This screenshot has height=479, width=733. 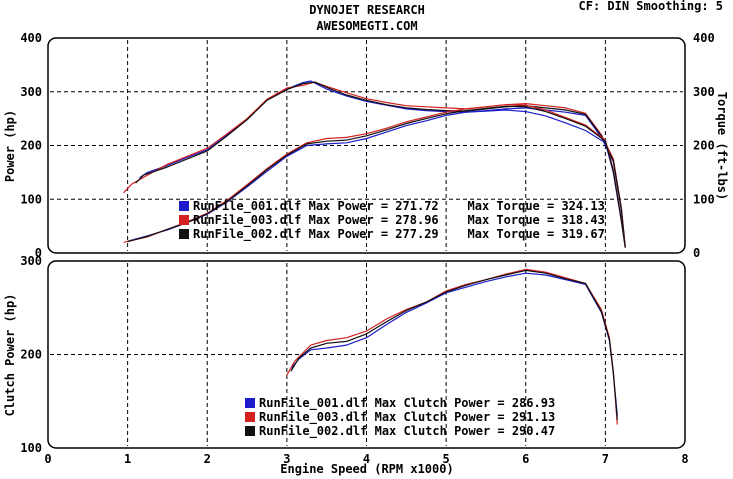 What do you see at coordinates (446, 459) in the screenshot?
I see `x-tick-label: 5` at bounding box center [446, 459].